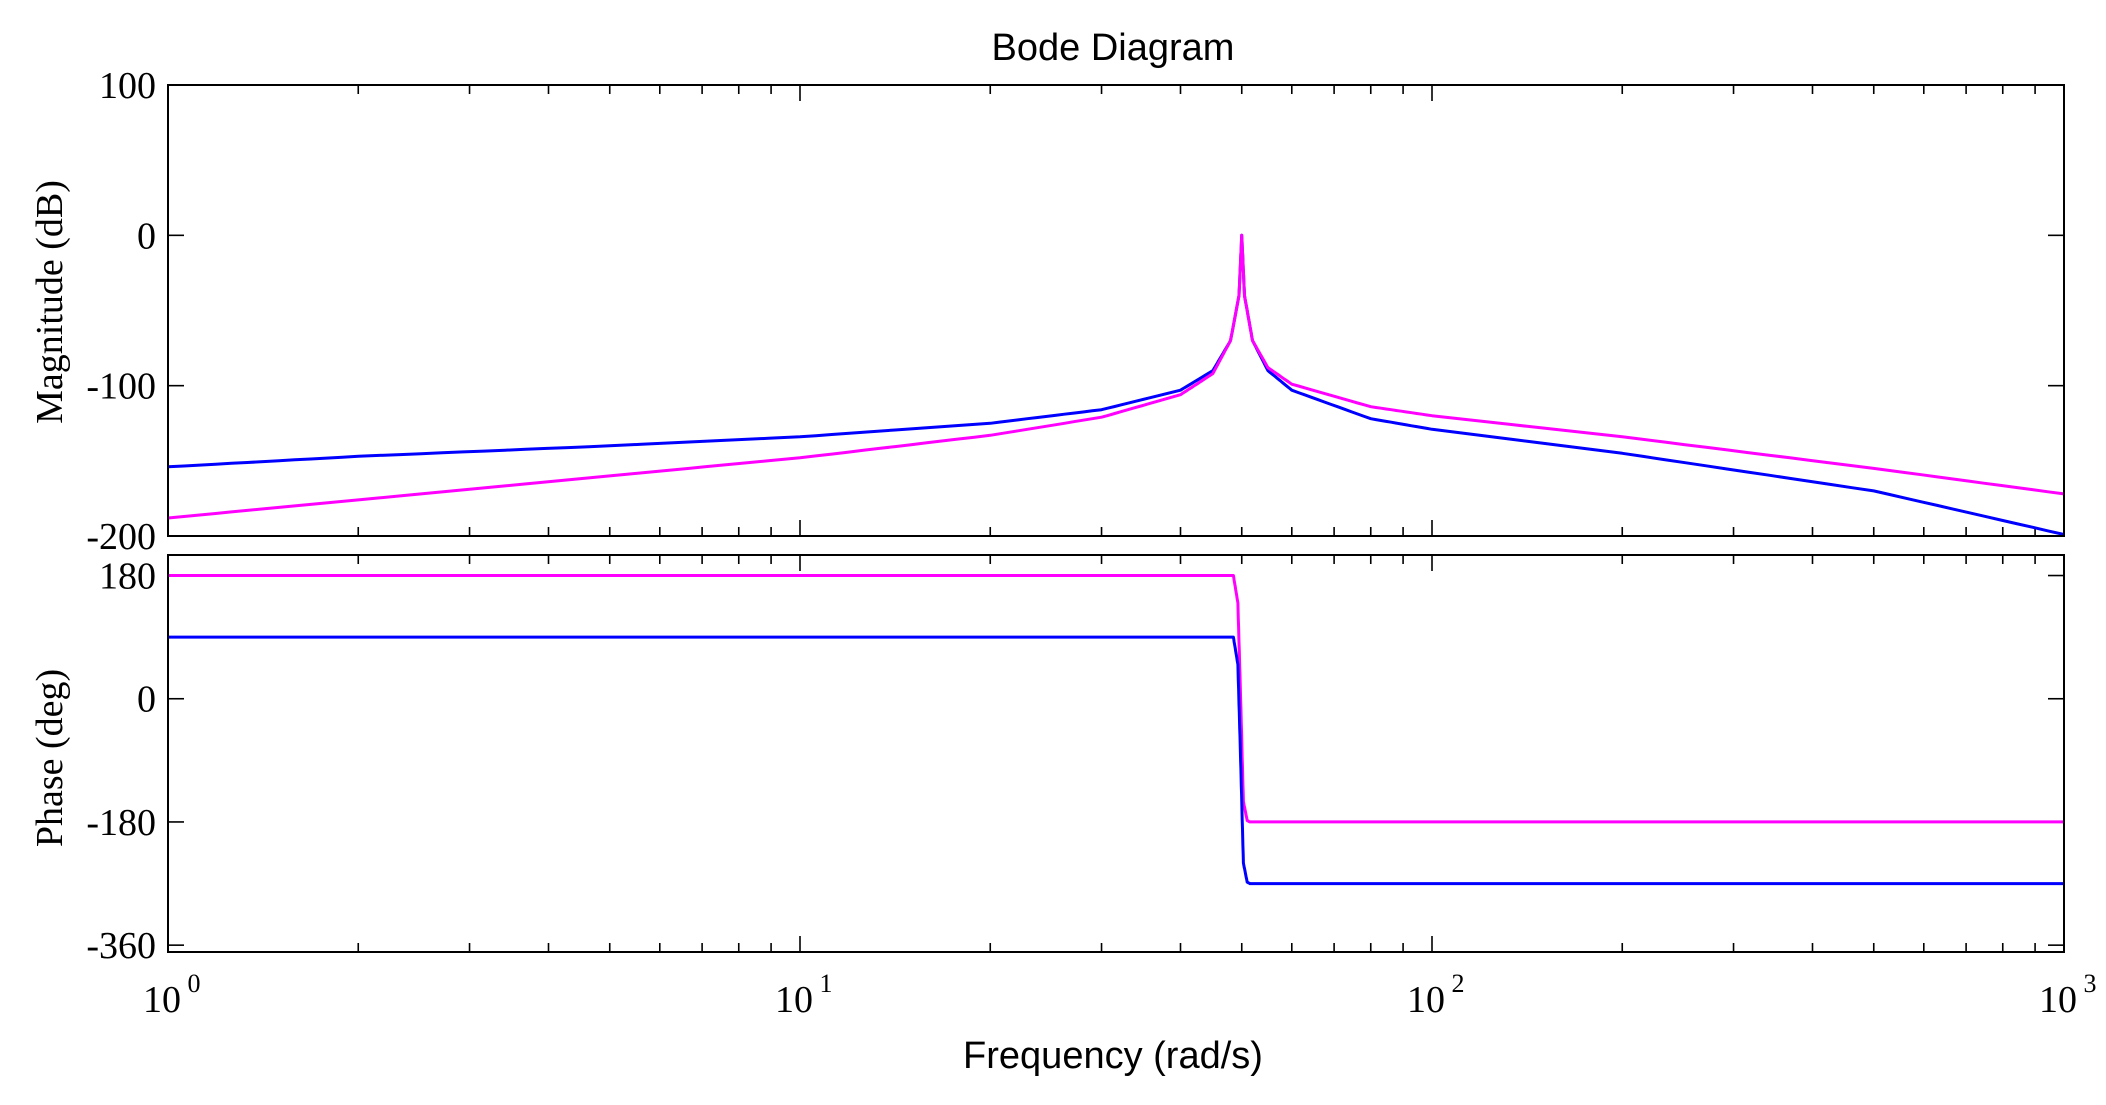  What do you see at coordinates (1458, 983) in the screenshot?
I see `x-tick-exponent: 2` at bounding box center [1458, 983].